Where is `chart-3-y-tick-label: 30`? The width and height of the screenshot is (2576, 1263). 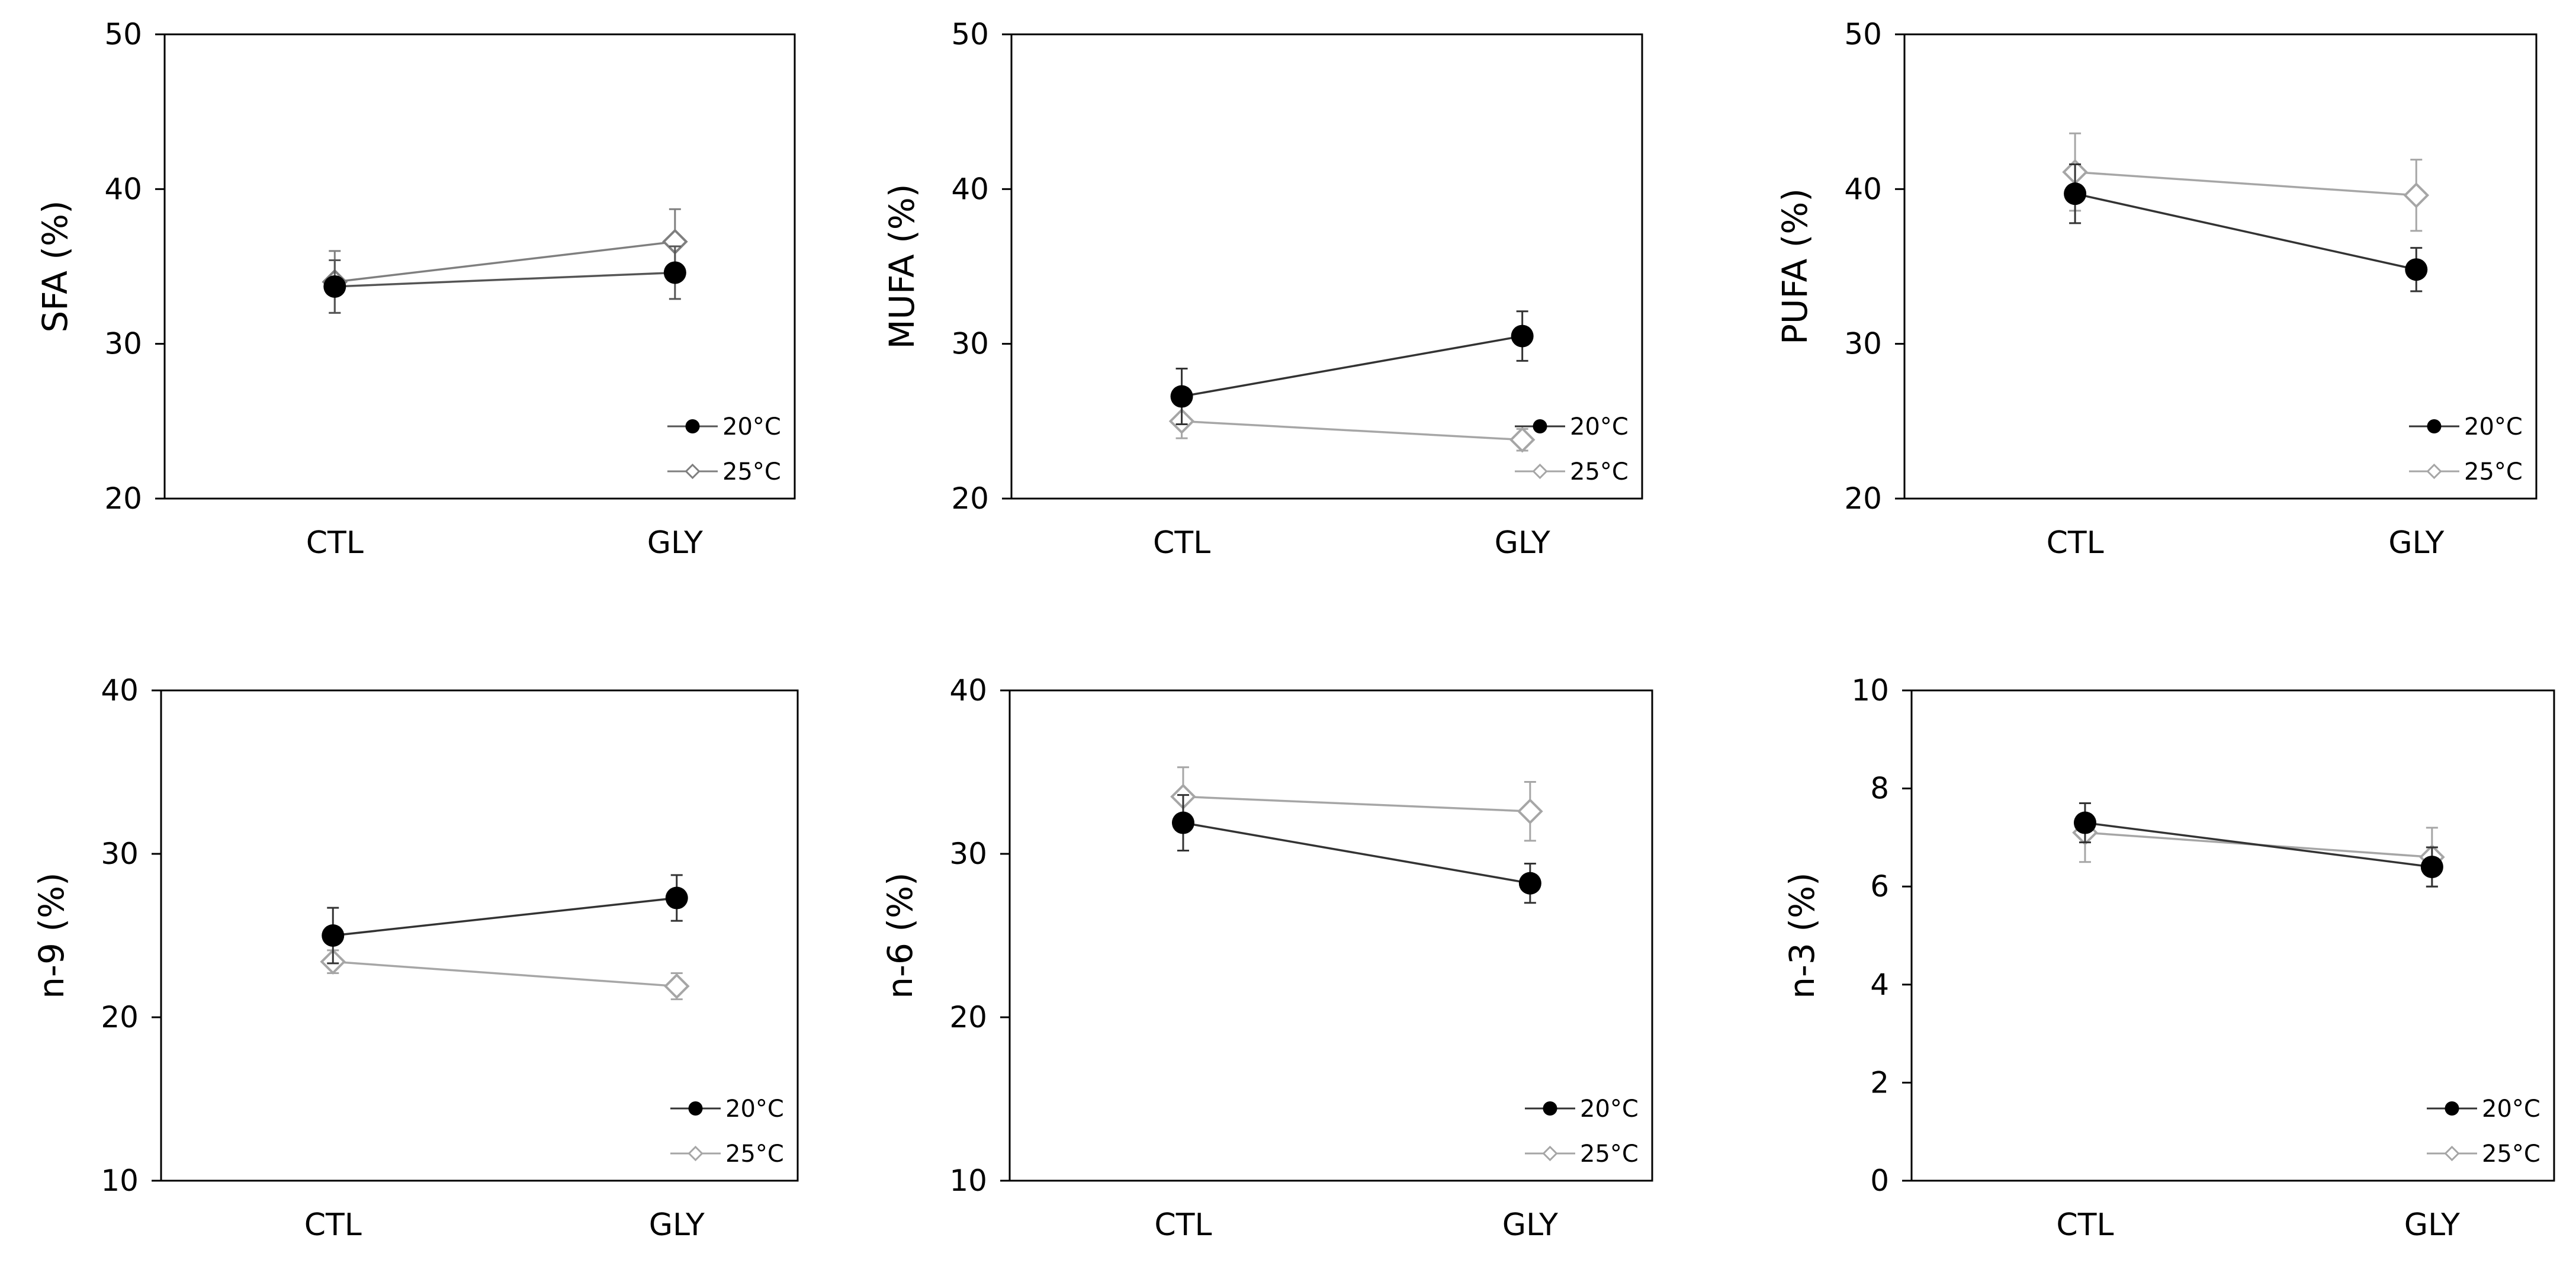 chart-3-y-tick-label: 30 is located at coordinates (1863, 344).